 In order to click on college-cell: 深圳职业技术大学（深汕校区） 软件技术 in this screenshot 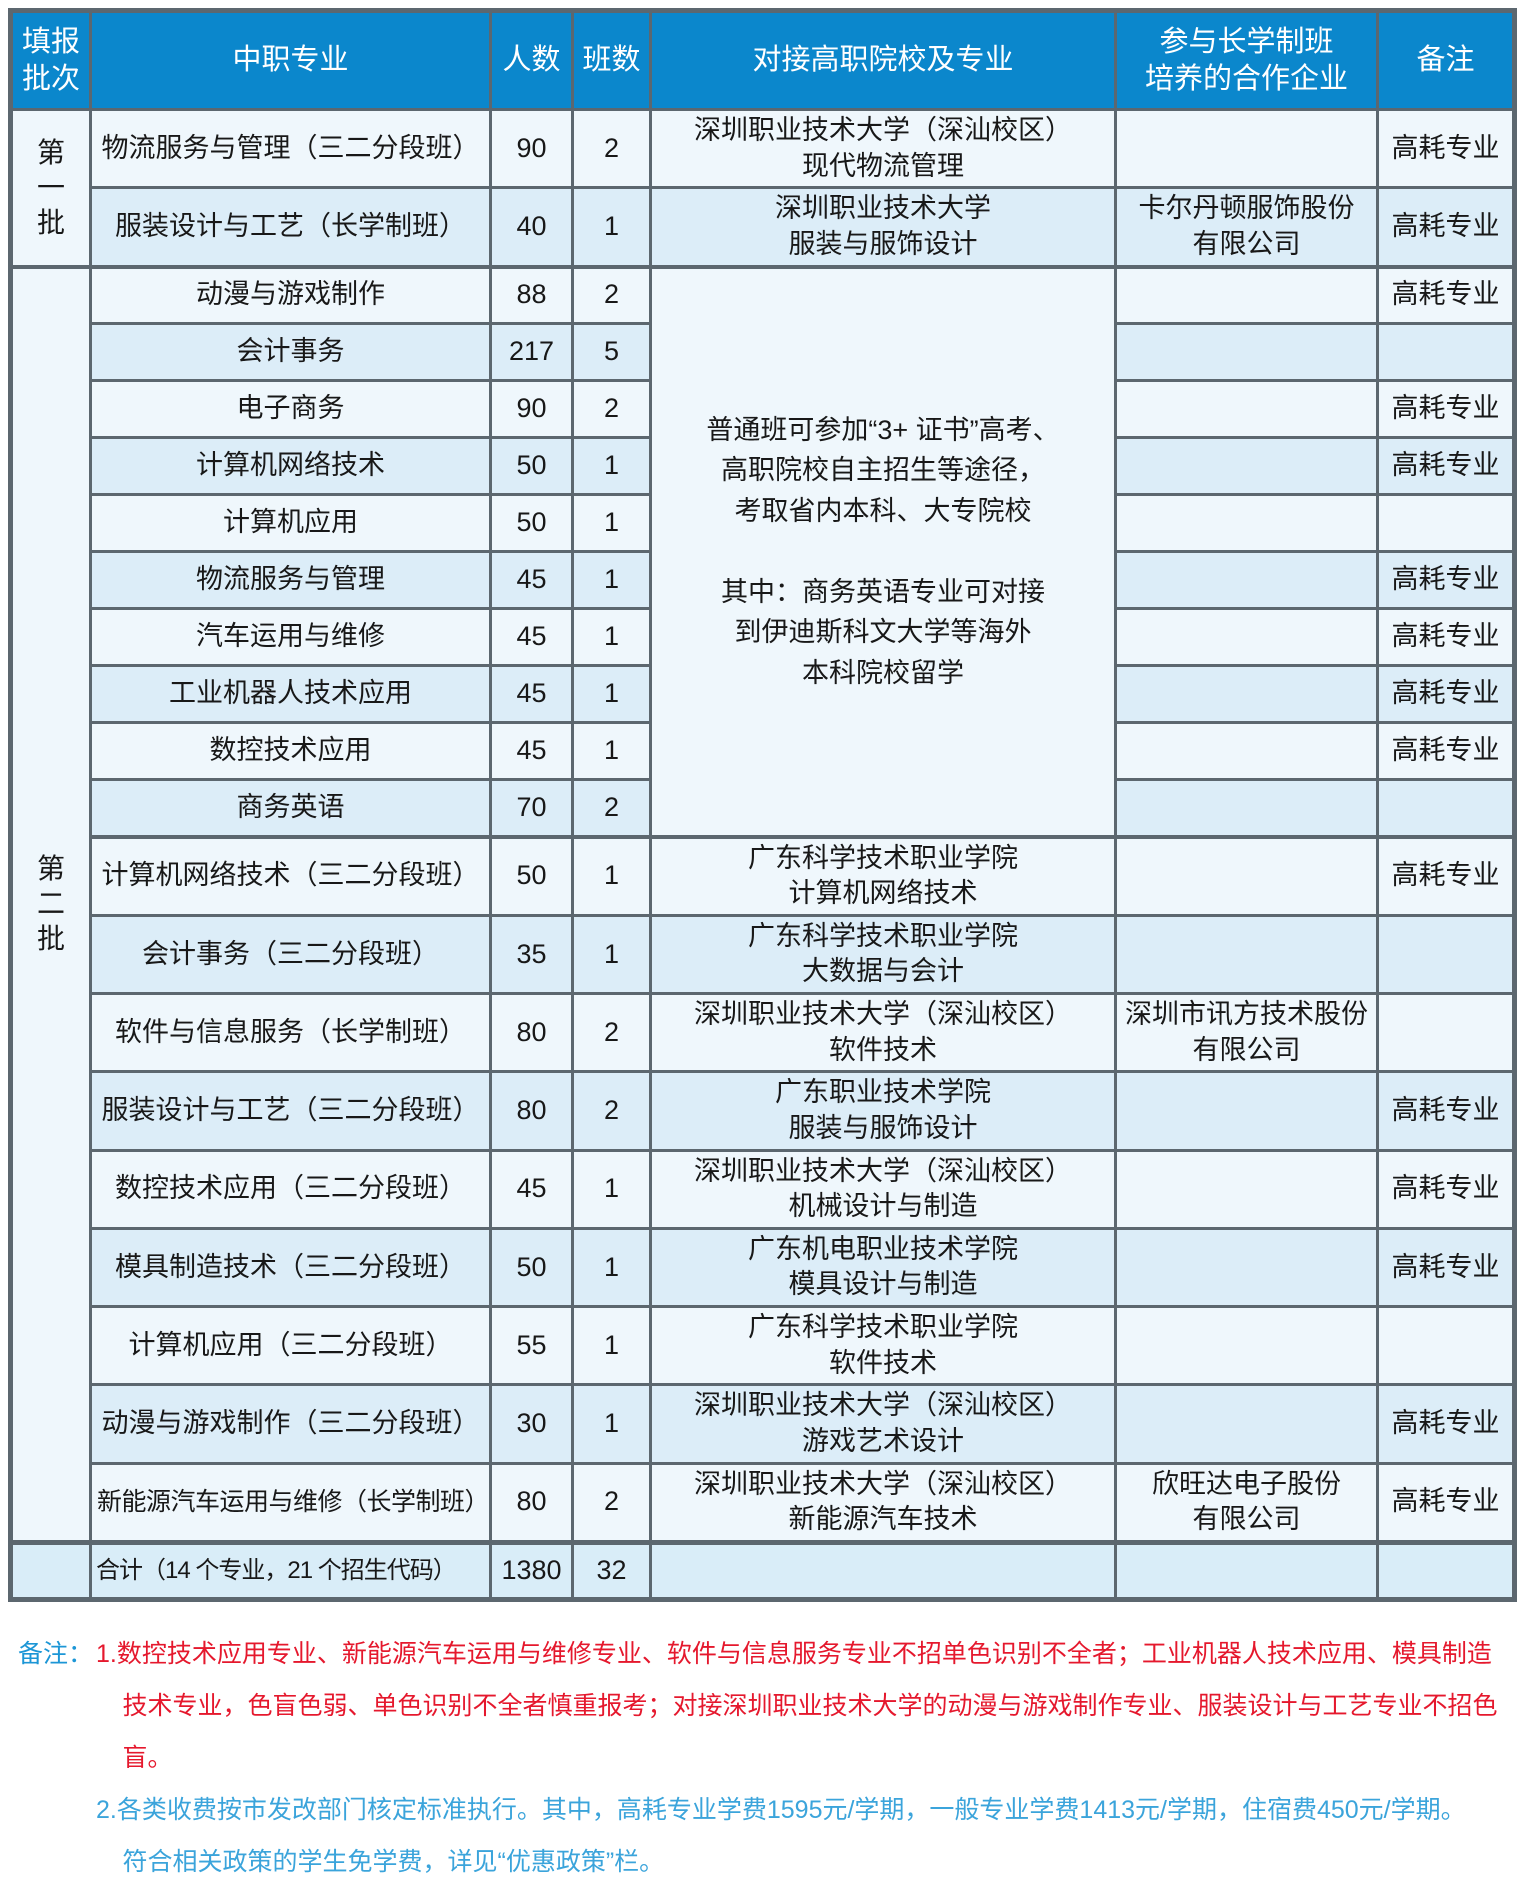, I will do `click(883, 1032)`.